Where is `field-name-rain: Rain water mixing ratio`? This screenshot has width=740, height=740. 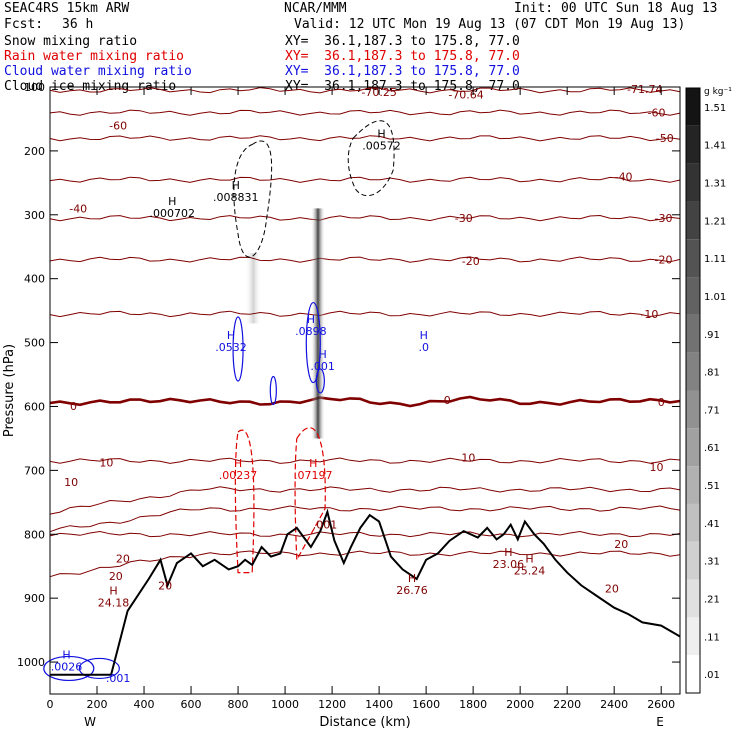 field-name-rain: Rain water mixing ratio is located at coordinates (94, 56).